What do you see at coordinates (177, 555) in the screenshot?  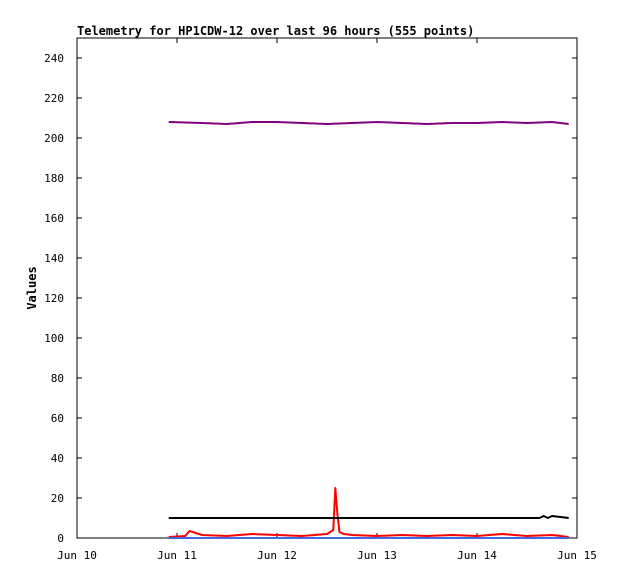 I see `x-tick-label: Jun 11` at bounding box center [177, 555].